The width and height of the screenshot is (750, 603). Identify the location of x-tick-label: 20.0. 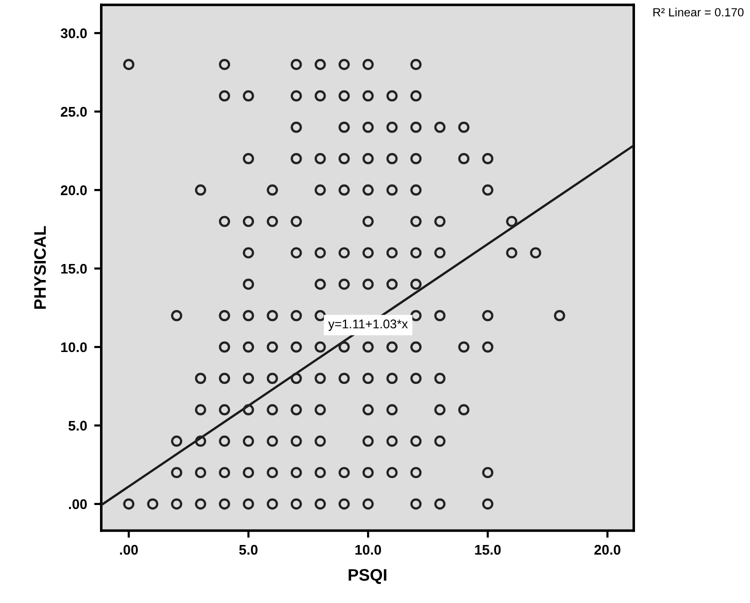
(607, 549).